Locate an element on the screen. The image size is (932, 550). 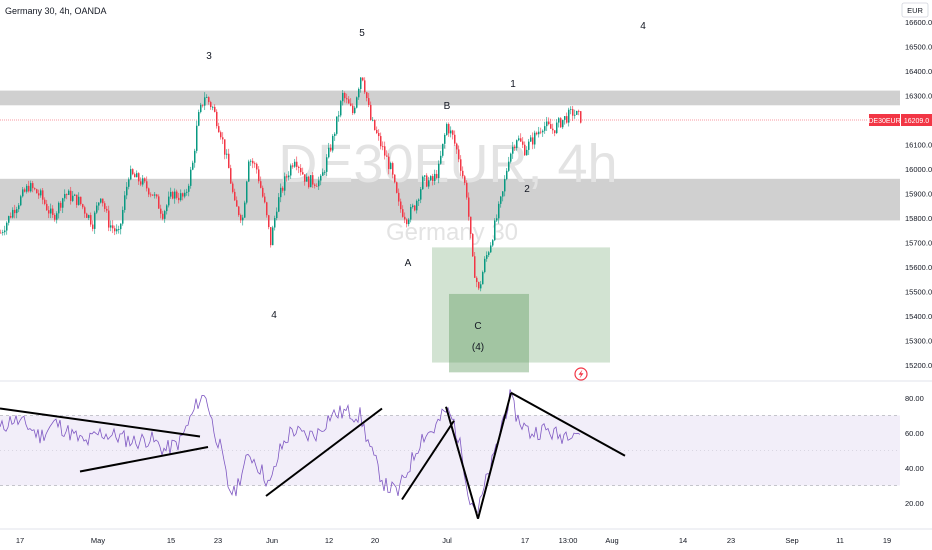
price-tick-label: 15300.0 is located at coordinates (918, 341).